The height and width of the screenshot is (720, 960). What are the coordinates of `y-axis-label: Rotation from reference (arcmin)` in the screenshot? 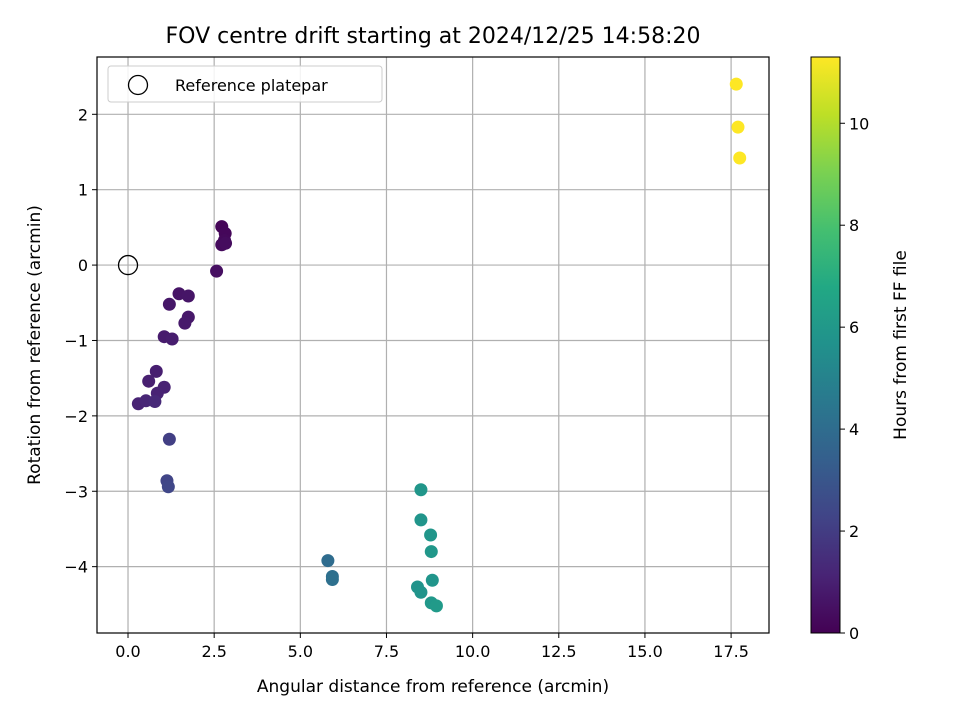 It's located at (35, 345).